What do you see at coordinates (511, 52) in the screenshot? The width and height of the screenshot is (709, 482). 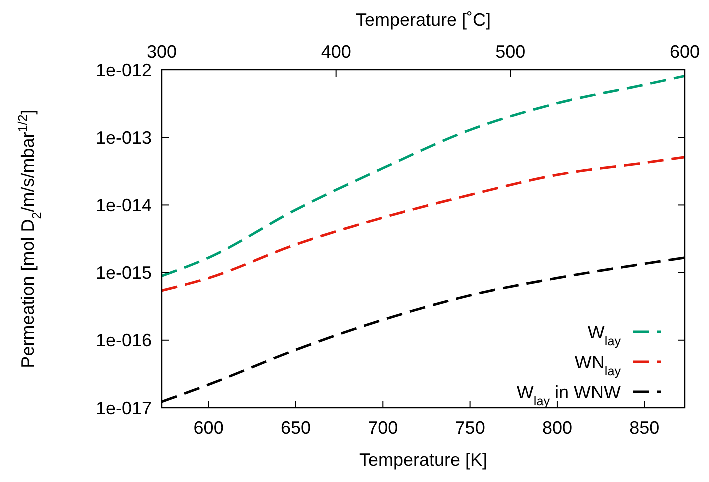 I see `x2-tick-label: 500` at bounding box center [511, 52].